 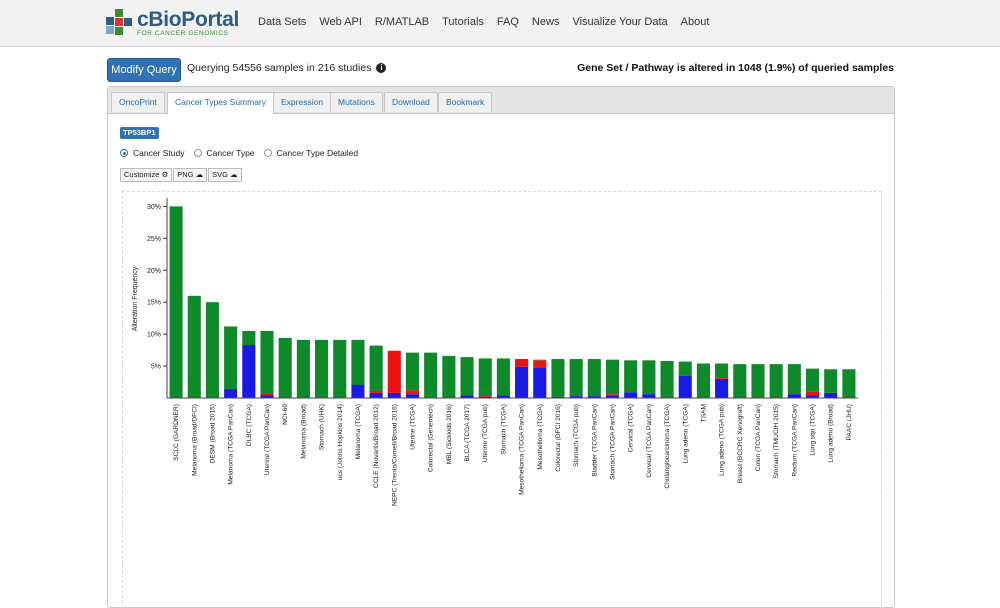 What do you see at coordinates (156, 367) in the screenshot?
I see `y-tick-label: 5%` at bounding box center [156, 367].